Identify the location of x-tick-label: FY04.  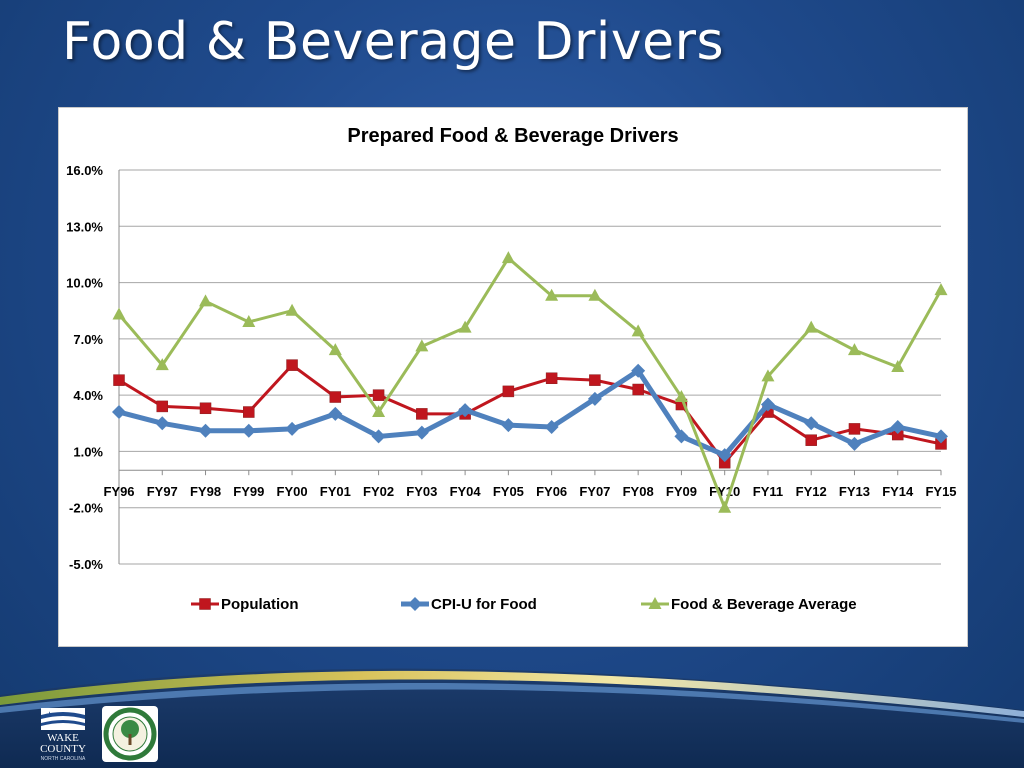
(466, 491).